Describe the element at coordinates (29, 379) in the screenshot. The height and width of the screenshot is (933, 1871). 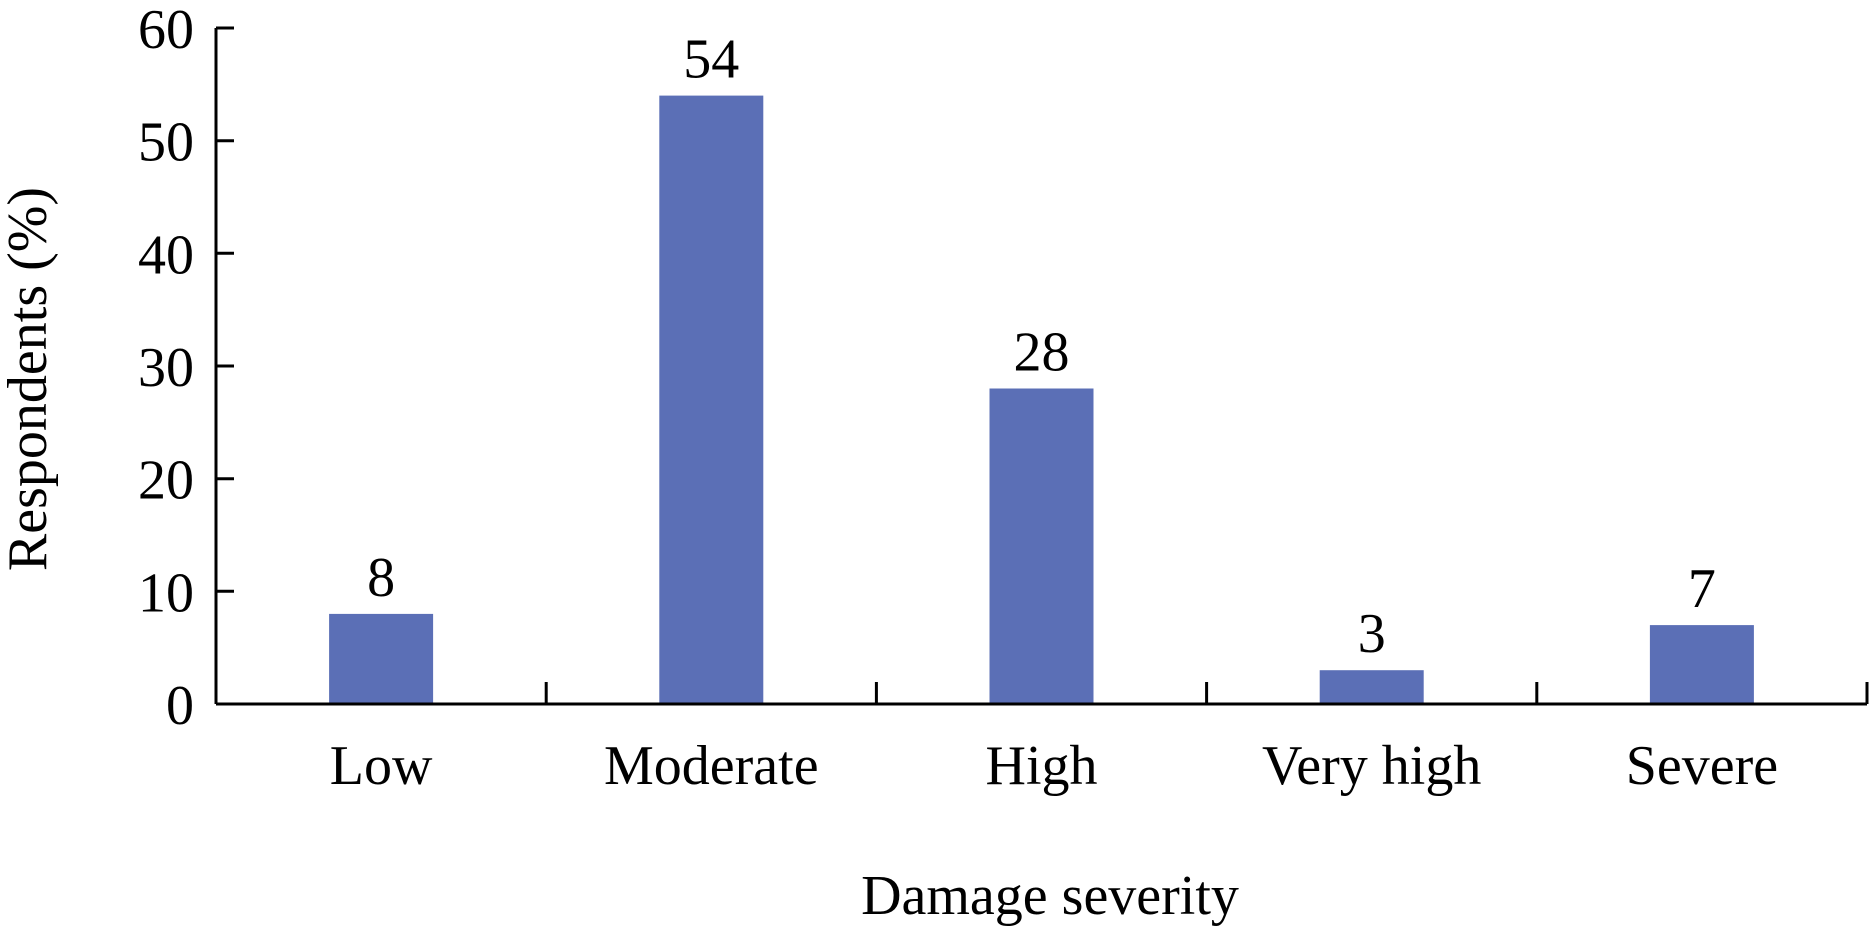
I see `y-axis-title: Respondents (%)` at that location.